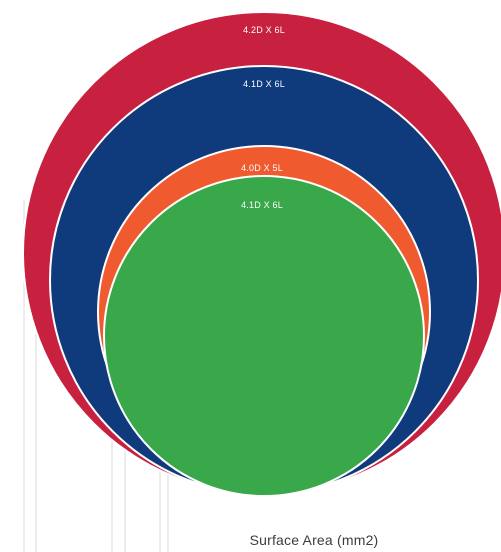  What do you see at coordinates (262, 168) in the screenshot?
I see `circle-label-orange: 4.0D X 5L` at bounding box center [262, 168].